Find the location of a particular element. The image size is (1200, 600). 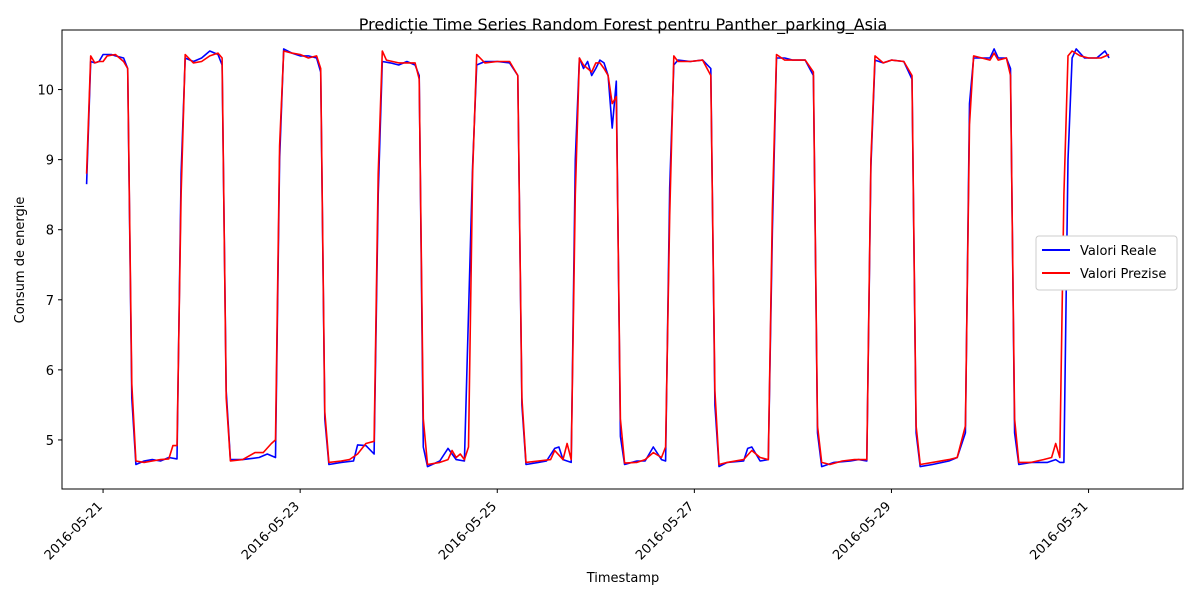

y-tick-label: 8 is located at coordinates (50, 231).